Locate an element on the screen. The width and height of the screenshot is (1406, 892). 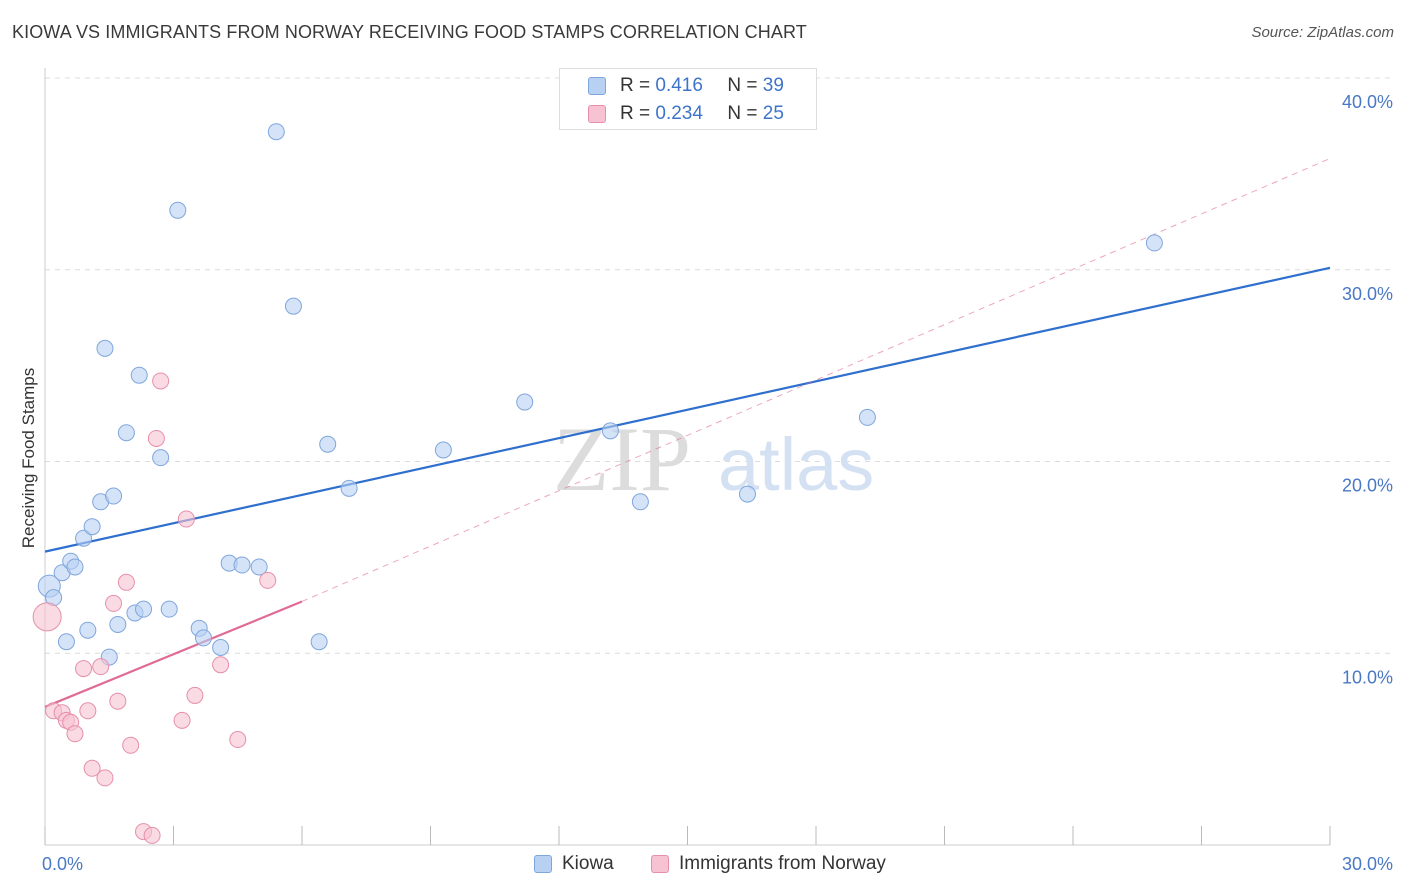
legend-n-value: 39 is located at coordinates (773, 85).